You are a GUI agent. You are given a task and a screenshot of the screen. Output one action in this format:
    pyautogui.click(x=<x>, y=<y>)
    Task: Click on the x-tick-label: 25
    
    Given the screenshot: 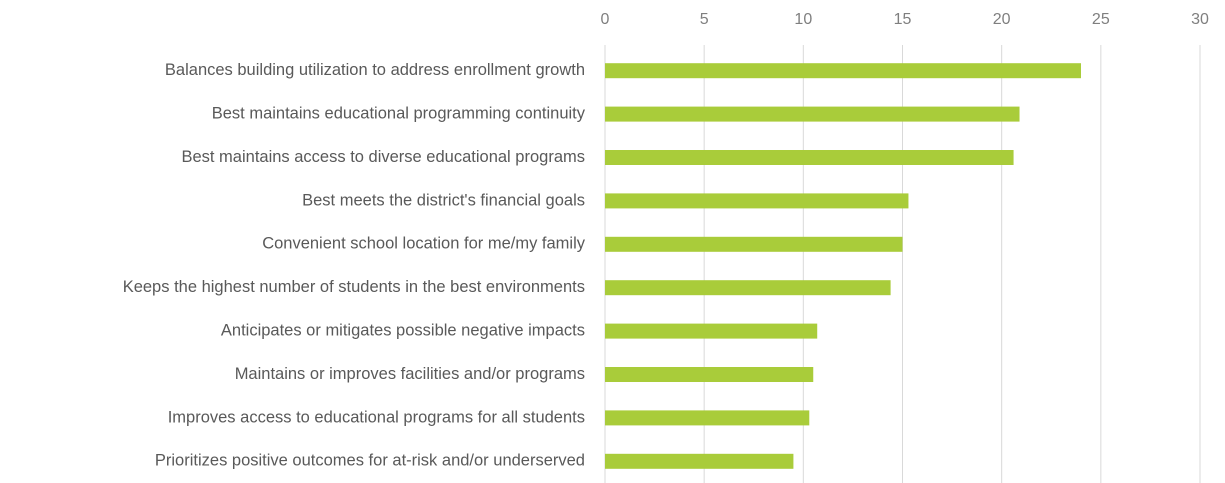 What is the action you would take?
    pyautogui.click(x=1101, y=19)
    